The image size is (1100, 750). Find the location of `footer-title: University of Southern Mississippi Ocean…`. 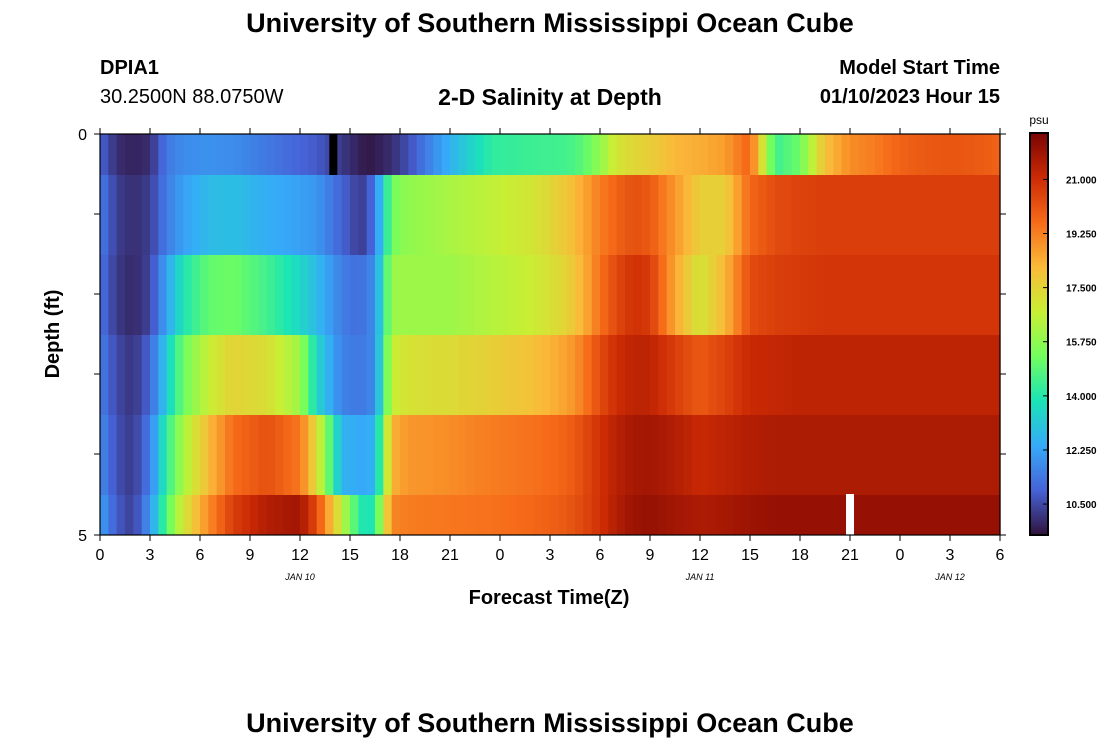

footer-title: University of Southern Mississippi Ocean… is located at coordinates (550, 723).